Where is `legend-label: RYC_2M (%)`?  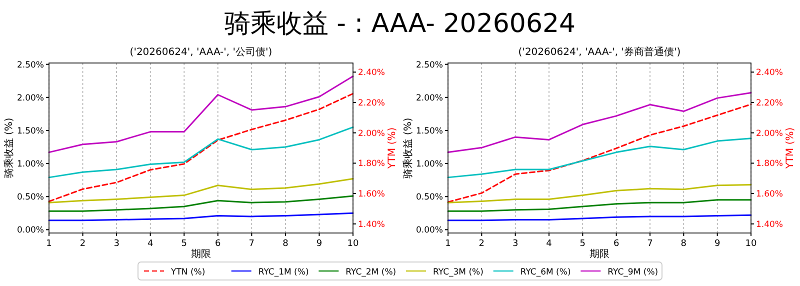
legend-label: RYC_2M (%) is located at coordinates (371, 273).